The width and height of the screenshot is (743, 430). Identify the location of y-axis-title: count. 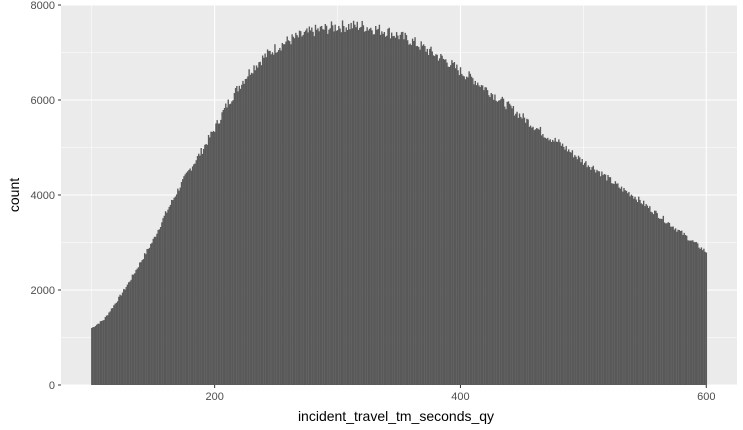
(14, 195).